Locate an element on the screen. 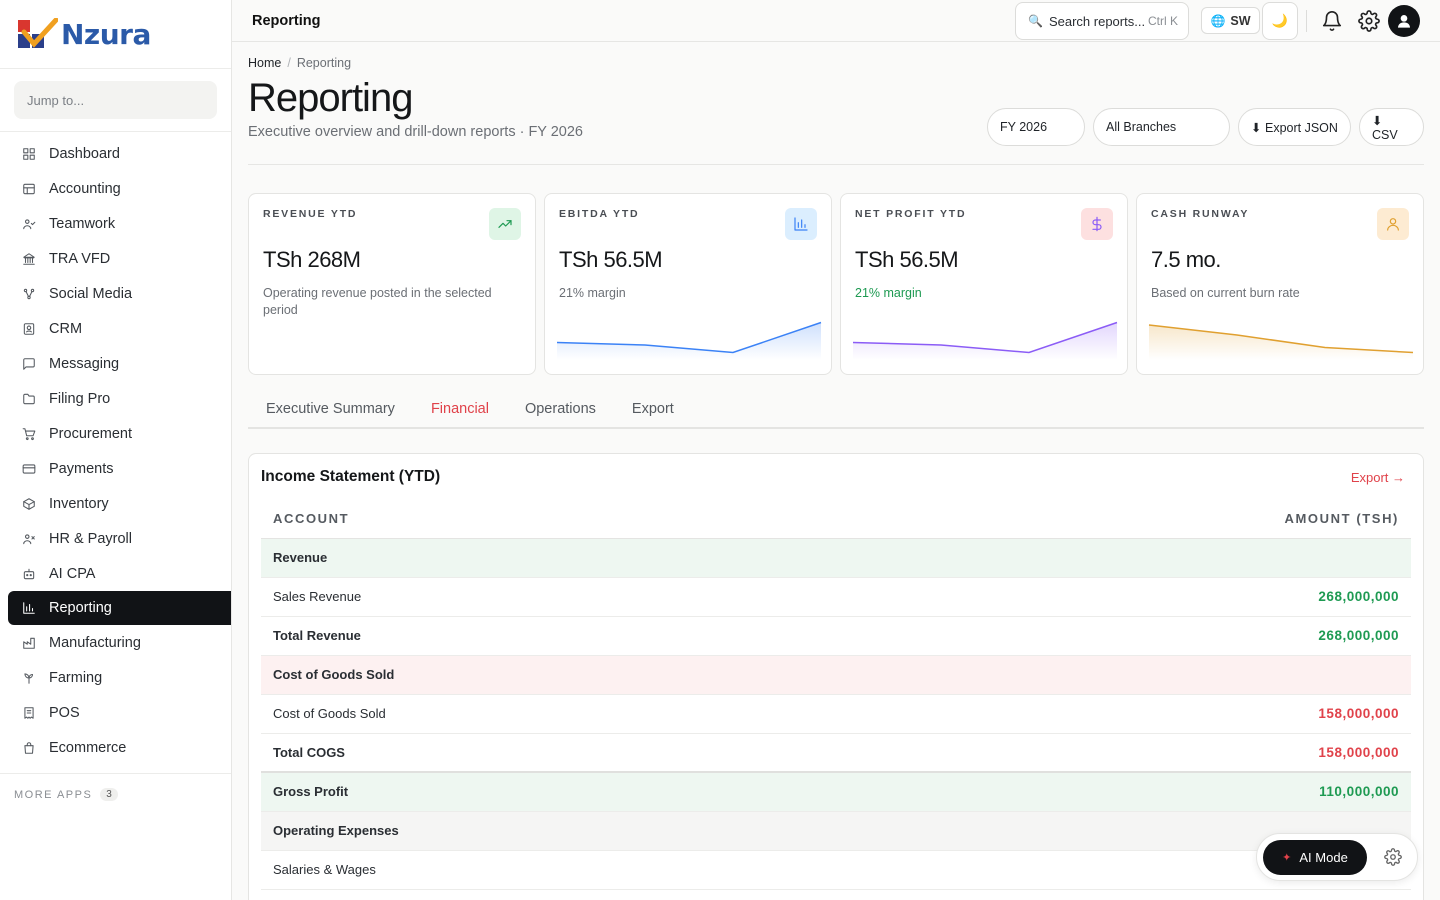 The image size is (1440, 900). table-row: Cost of Goods Sold 158,000,000 is located at coordinates (836, 714).